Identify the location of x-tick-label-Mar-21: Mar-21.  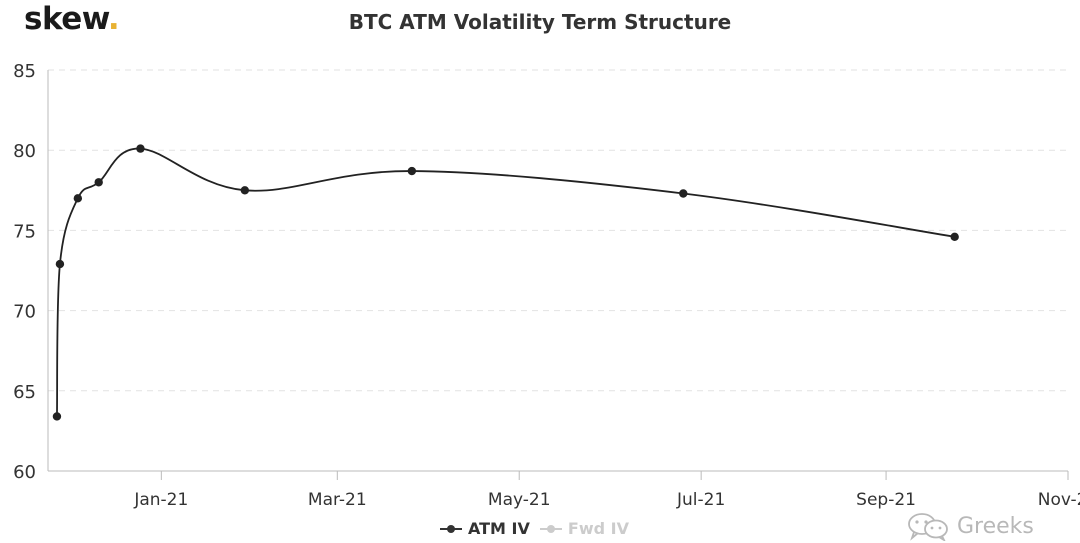
(337, 500).